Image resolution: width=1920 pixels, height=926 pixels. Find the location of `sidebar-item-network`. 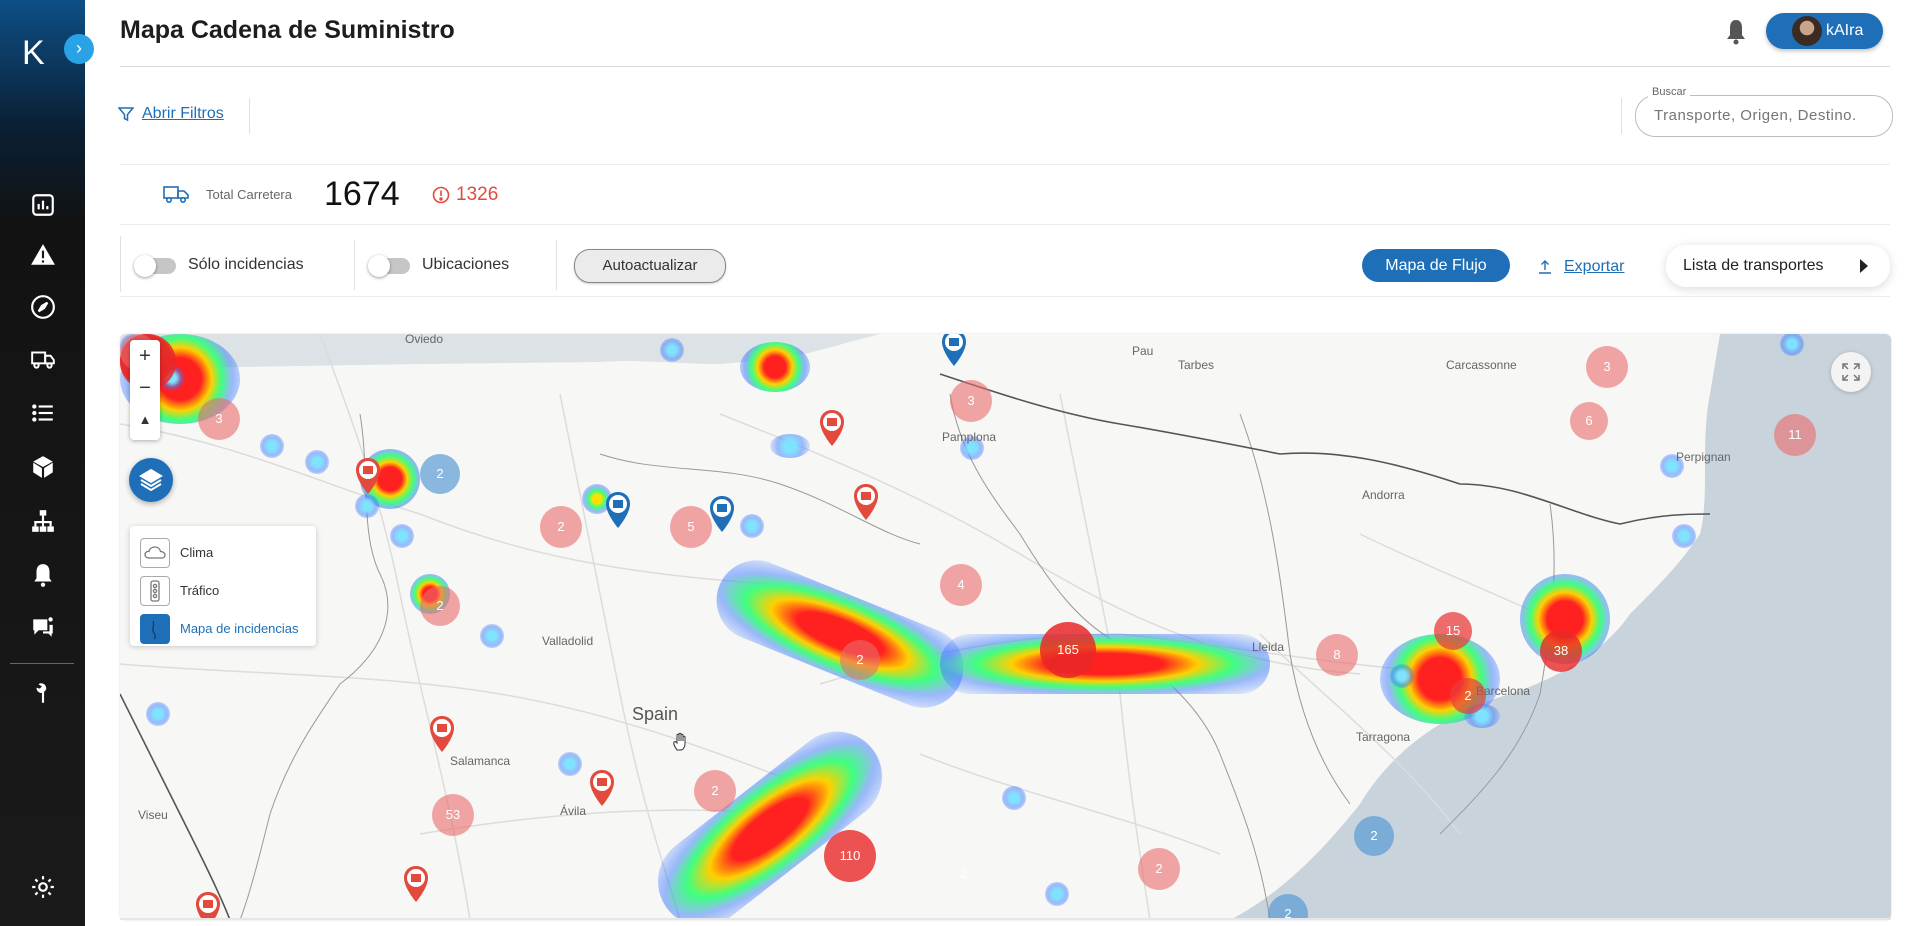

sidebar-item-network is located at coordinates (43, 521).